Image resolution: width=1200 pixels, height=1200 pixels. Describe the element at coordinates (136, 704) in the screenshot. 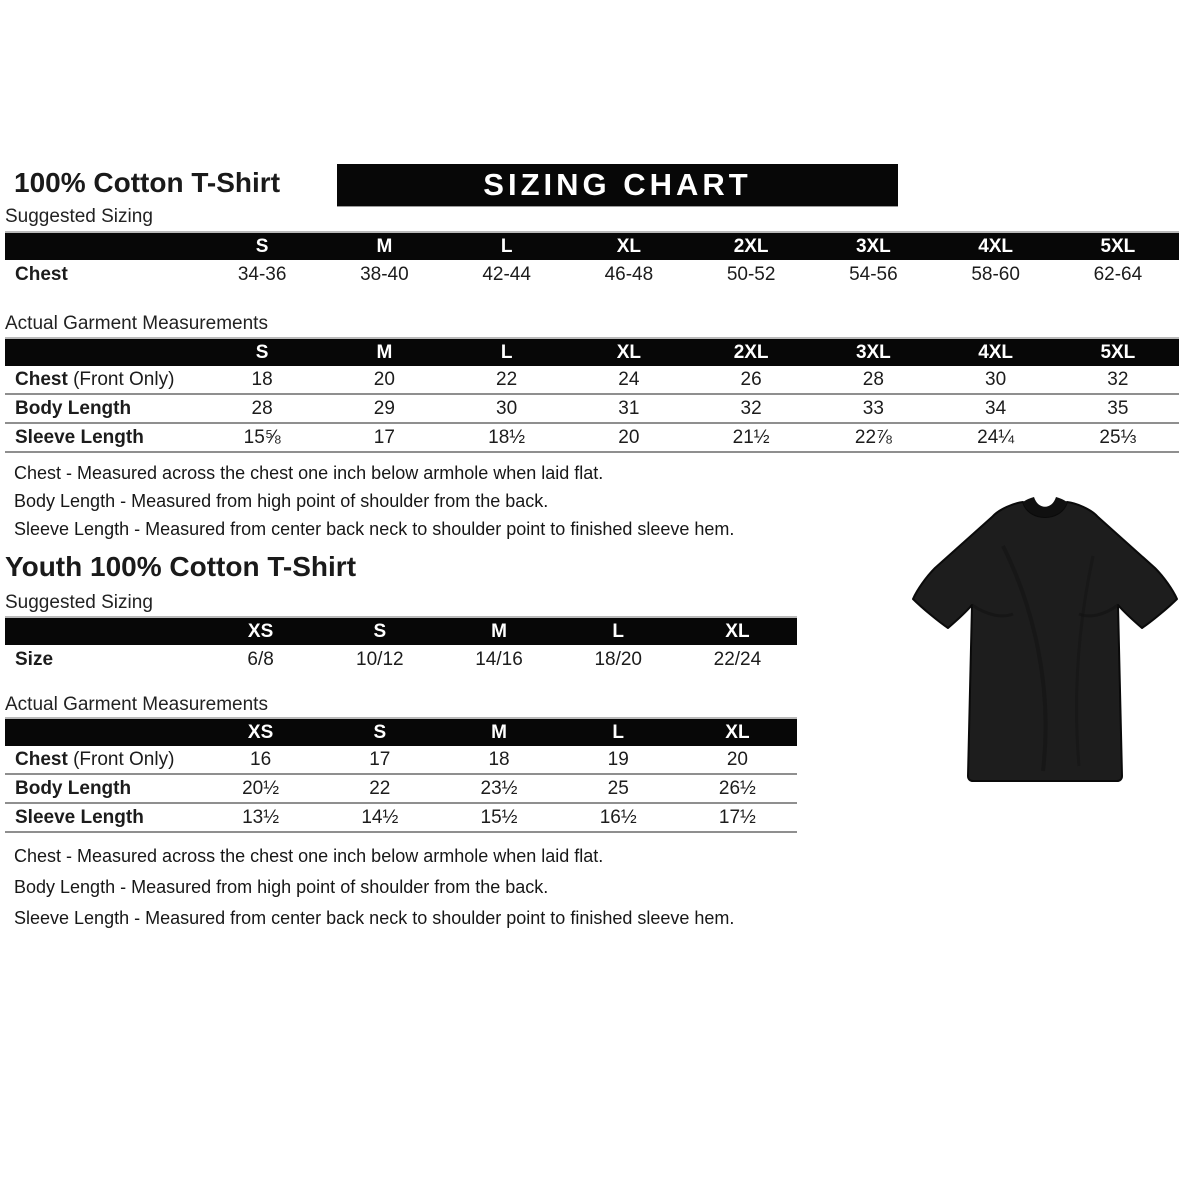

I see `youth-actual-measurements-label: Actual Garment Measurements` at that location.